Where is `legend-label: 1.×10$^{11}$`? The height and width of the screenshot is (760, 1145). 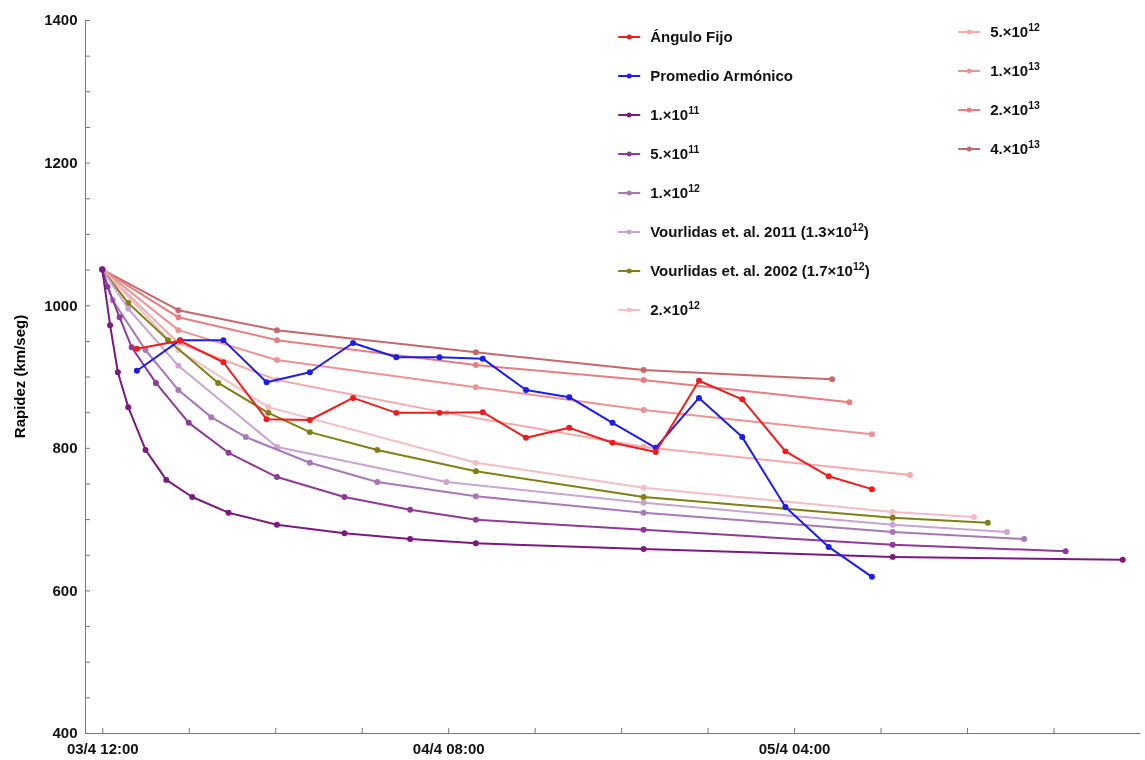 legend-label: 1.×10$^{11}$ is located at coordinates (675, 113).